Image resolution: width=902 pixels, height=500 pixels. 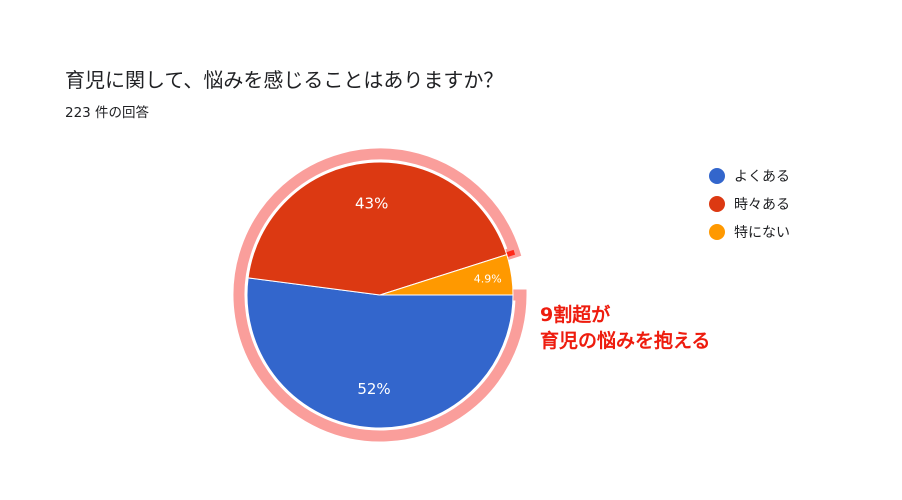 I want to click on slice-label-toku-ni-nai: 4.9%, so click(x=488, y=278).